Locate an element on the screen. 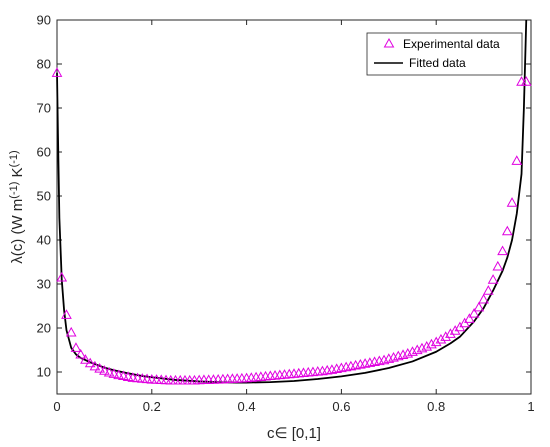 The height and width of the screenshot is (447, 550). legend: Experimental data Fitted data is located at coordinates (444, 54).